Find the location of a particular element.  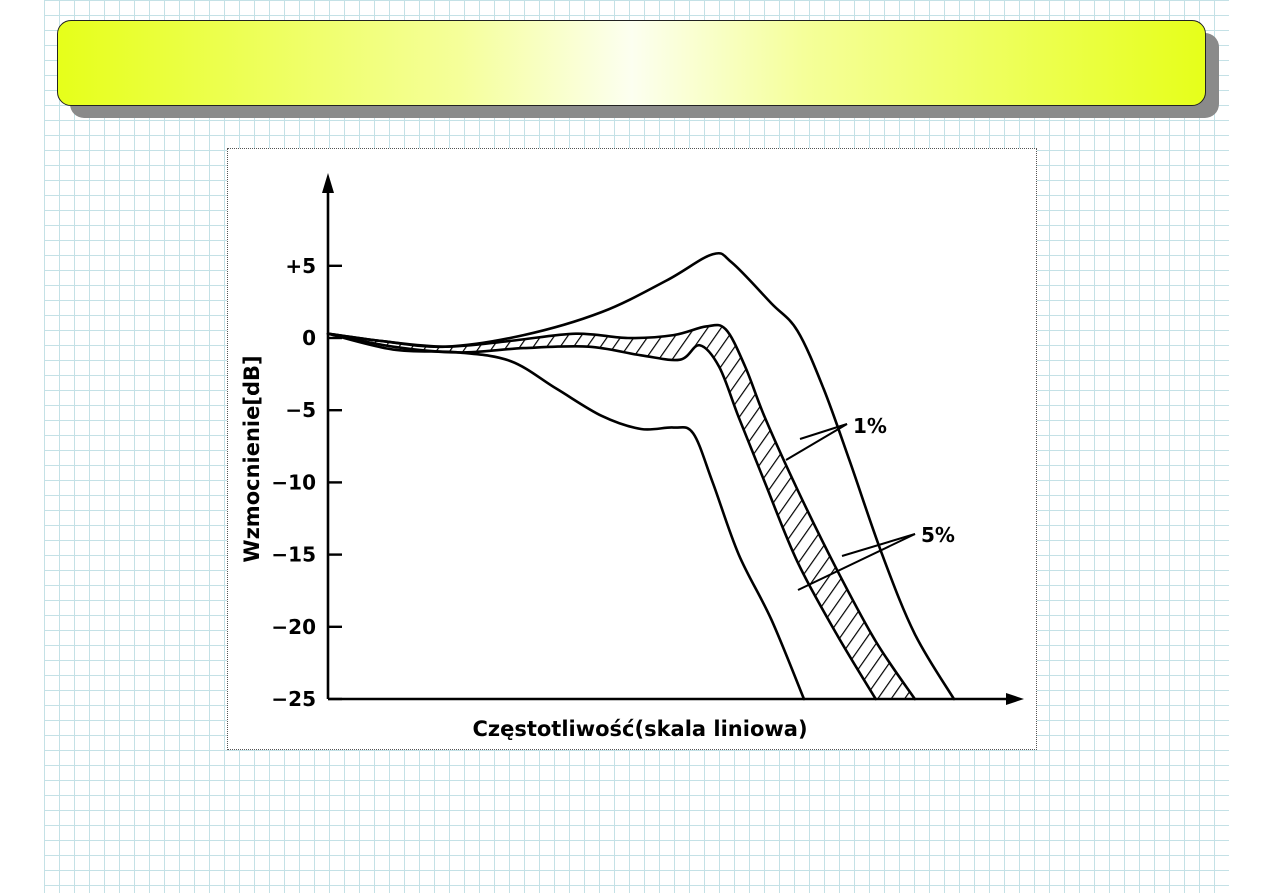

y-tick-label-0: +5 is located at coordinates (300, 266).